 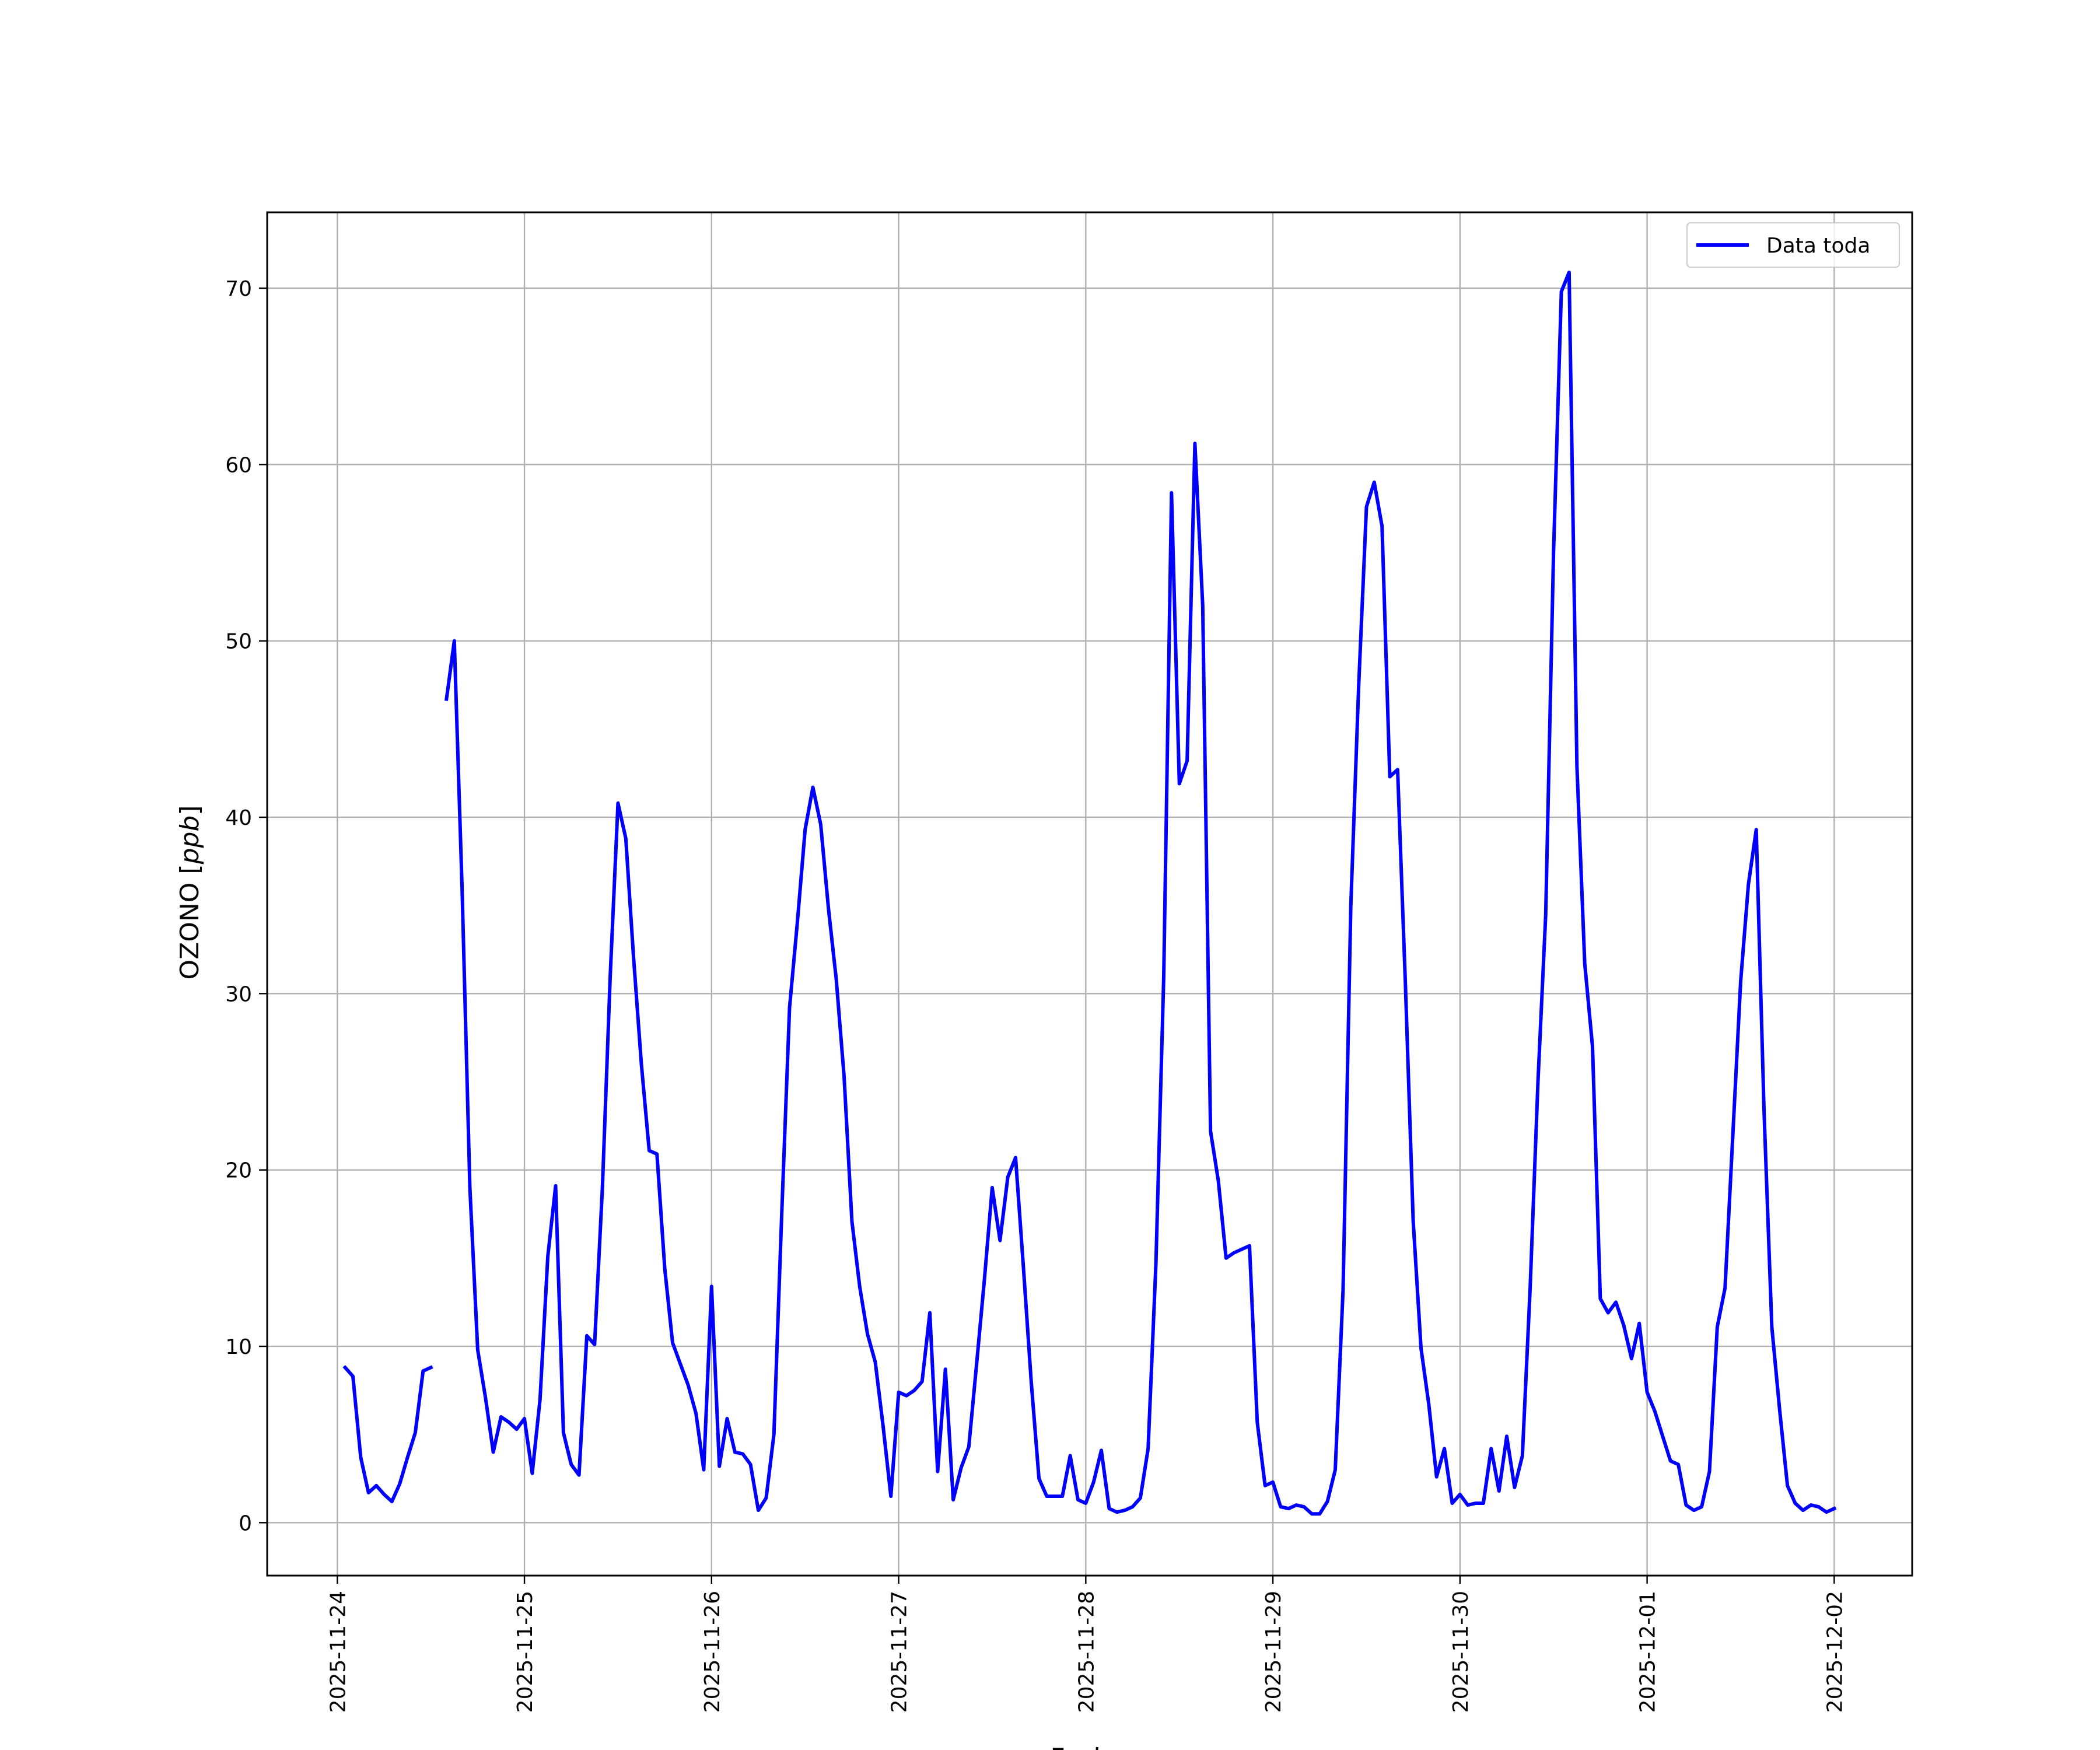 I want to click on legend: Data toda, so click(x=1793, y=245).